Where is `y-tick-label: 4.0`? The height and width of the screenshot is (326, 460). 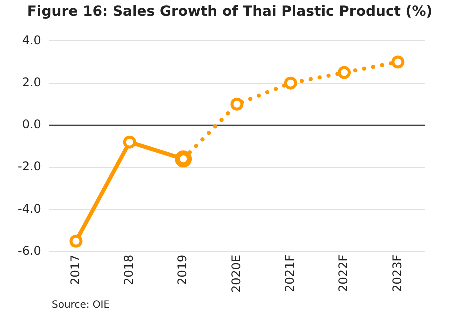
y-tick-label: 4.0 is located at coordinates (32, 40).